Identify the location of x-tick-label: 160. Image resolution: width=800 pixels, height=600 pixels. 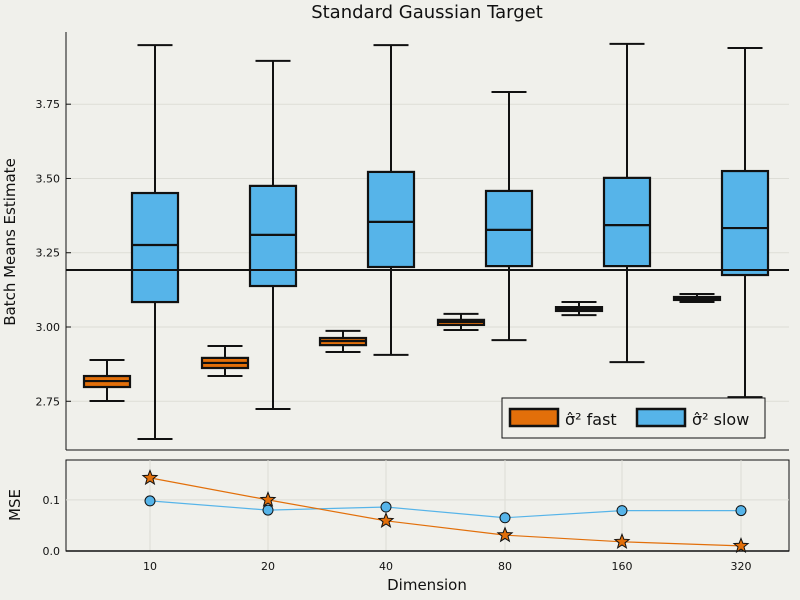
(622, 566).